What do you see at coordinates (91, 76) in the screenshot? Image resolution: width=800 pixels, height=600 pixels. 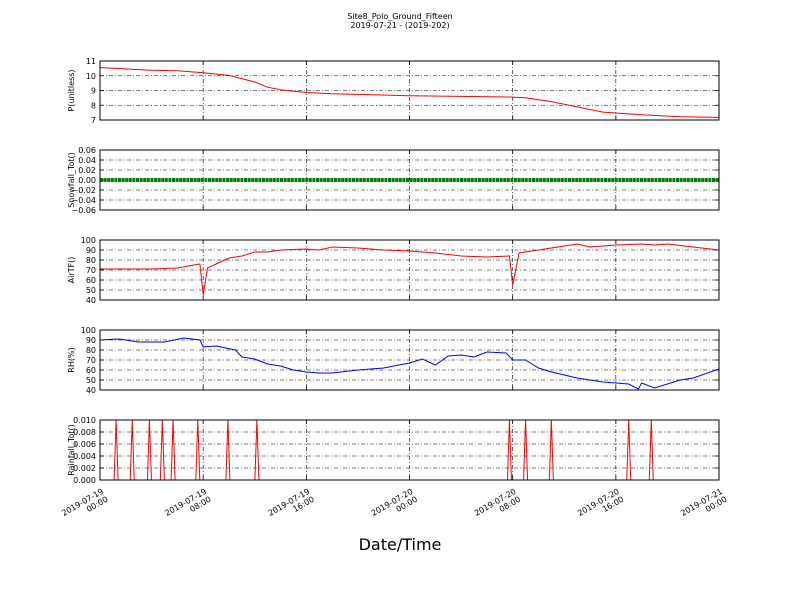 I see `y-tick-label: 10` at bounding box center [91, 76].